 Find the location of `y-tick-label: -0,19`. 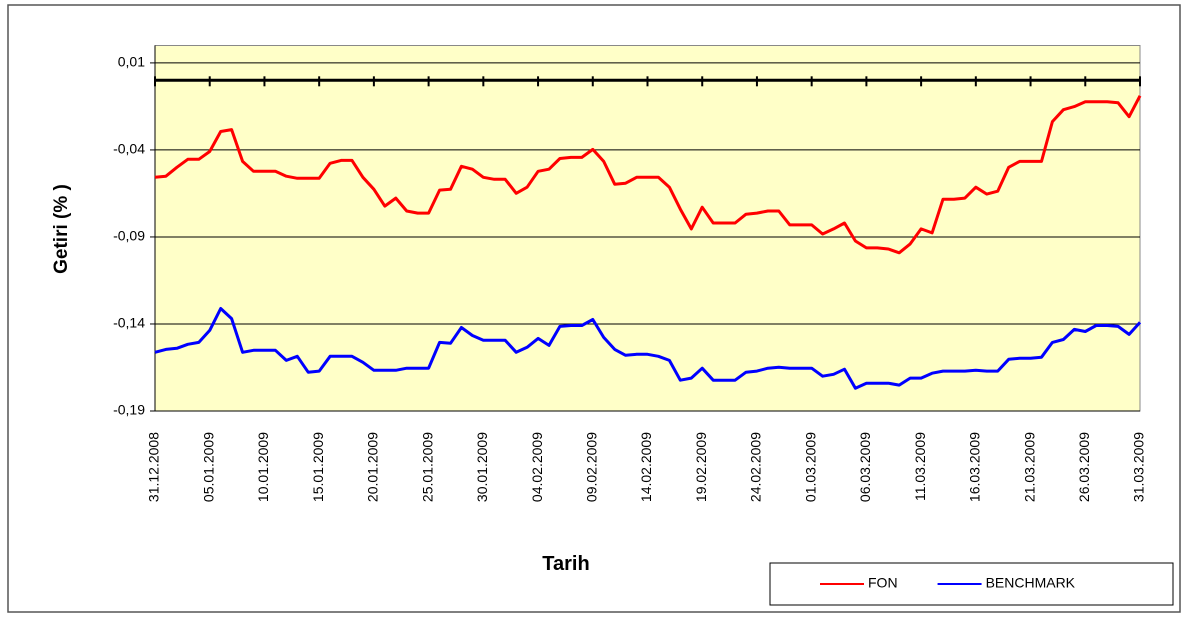

y-tick-label: -0,19 is located at coordinates (129, 410).